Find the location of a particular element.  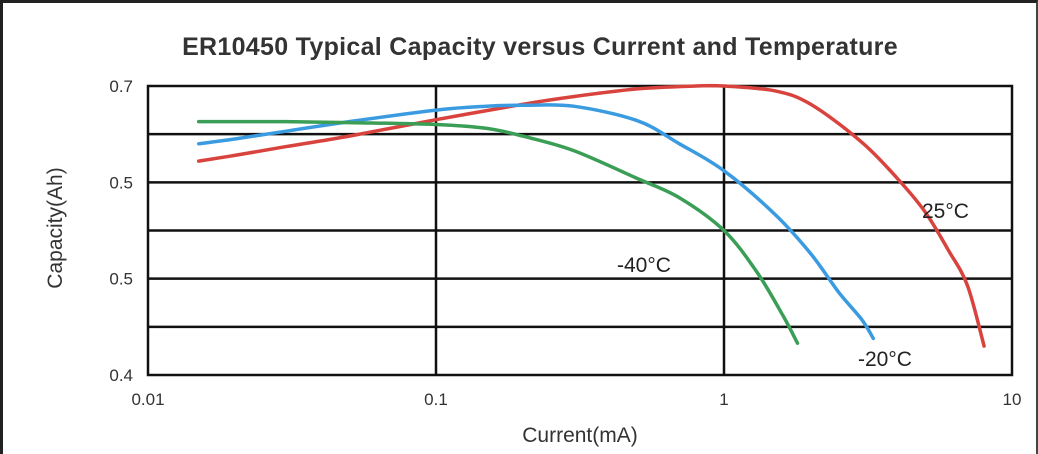

x-tick-label: 0.01 is located at coordinates (147, 399).